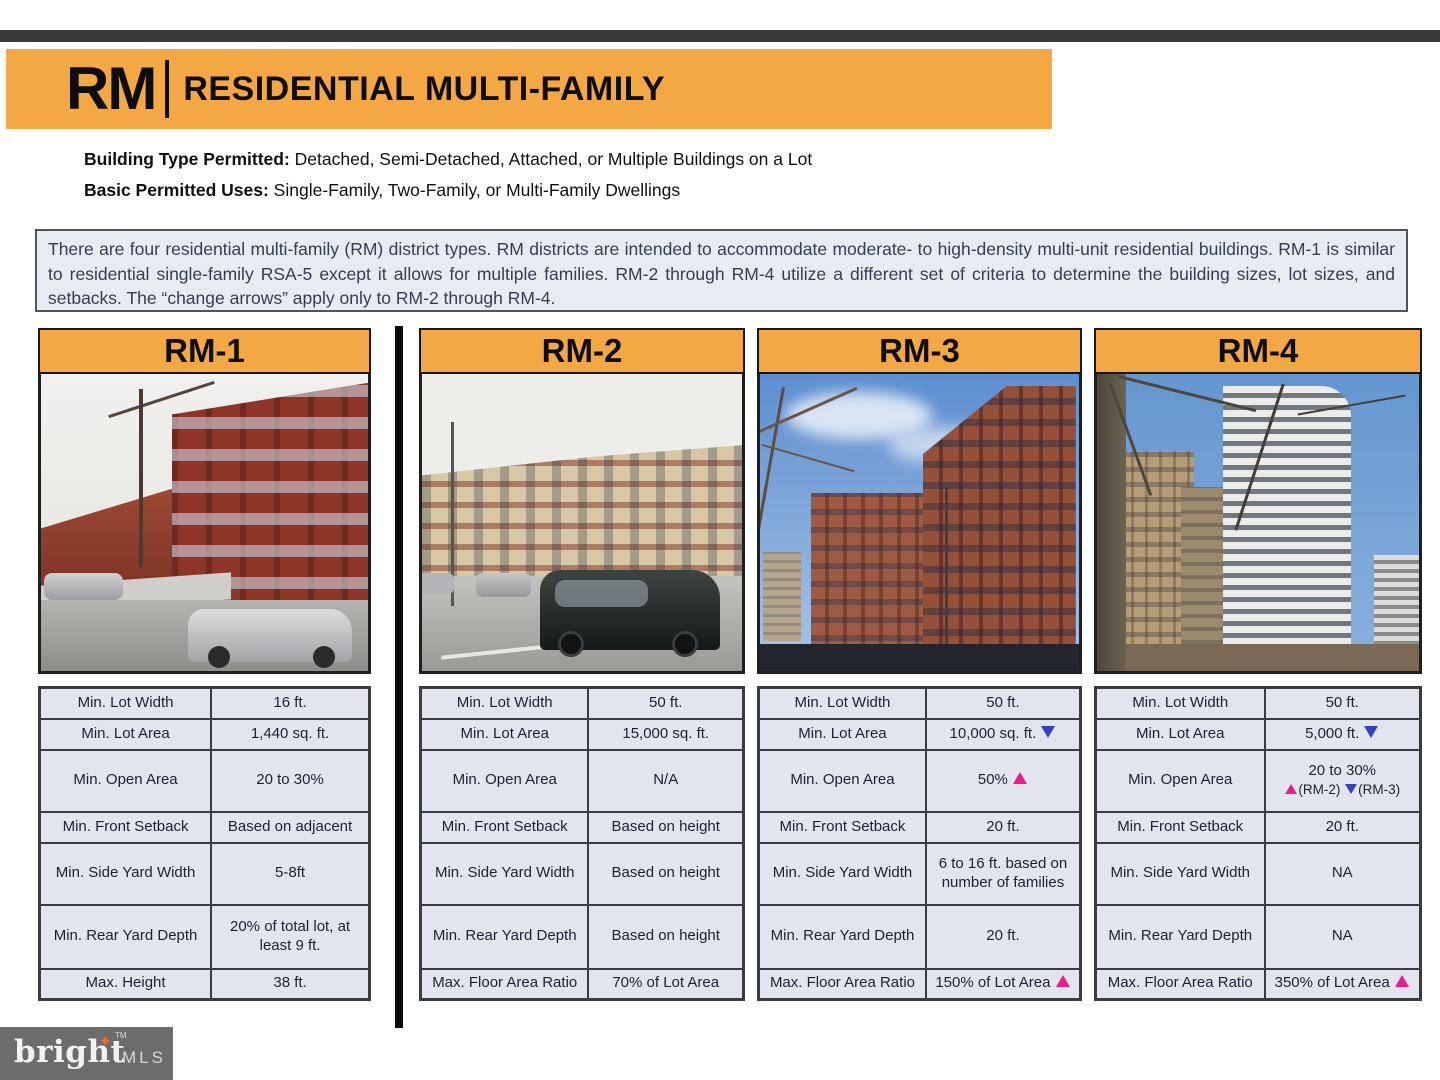 The image size is (1440, 1080). I want to click on row-value: 70% of Lot Area, so click(666, 984).